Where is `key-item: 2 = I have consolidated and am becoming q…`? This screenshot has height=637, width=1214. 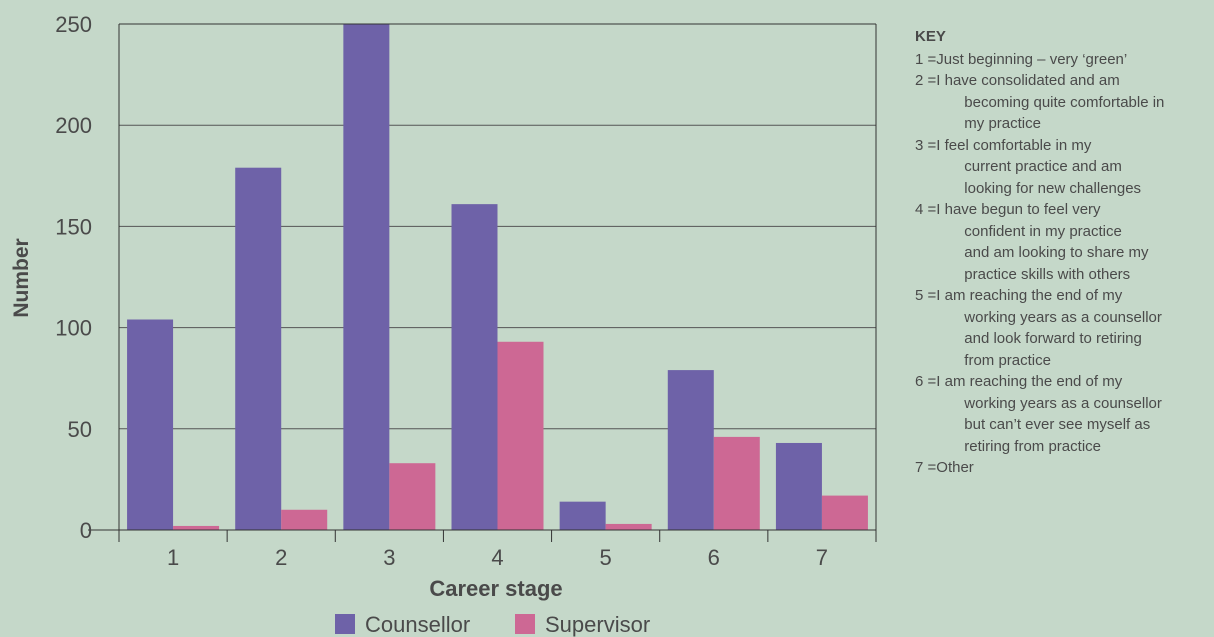
key-item: 2 = I have consolidated and am becoming q… is located at coordinates (1064, 102).